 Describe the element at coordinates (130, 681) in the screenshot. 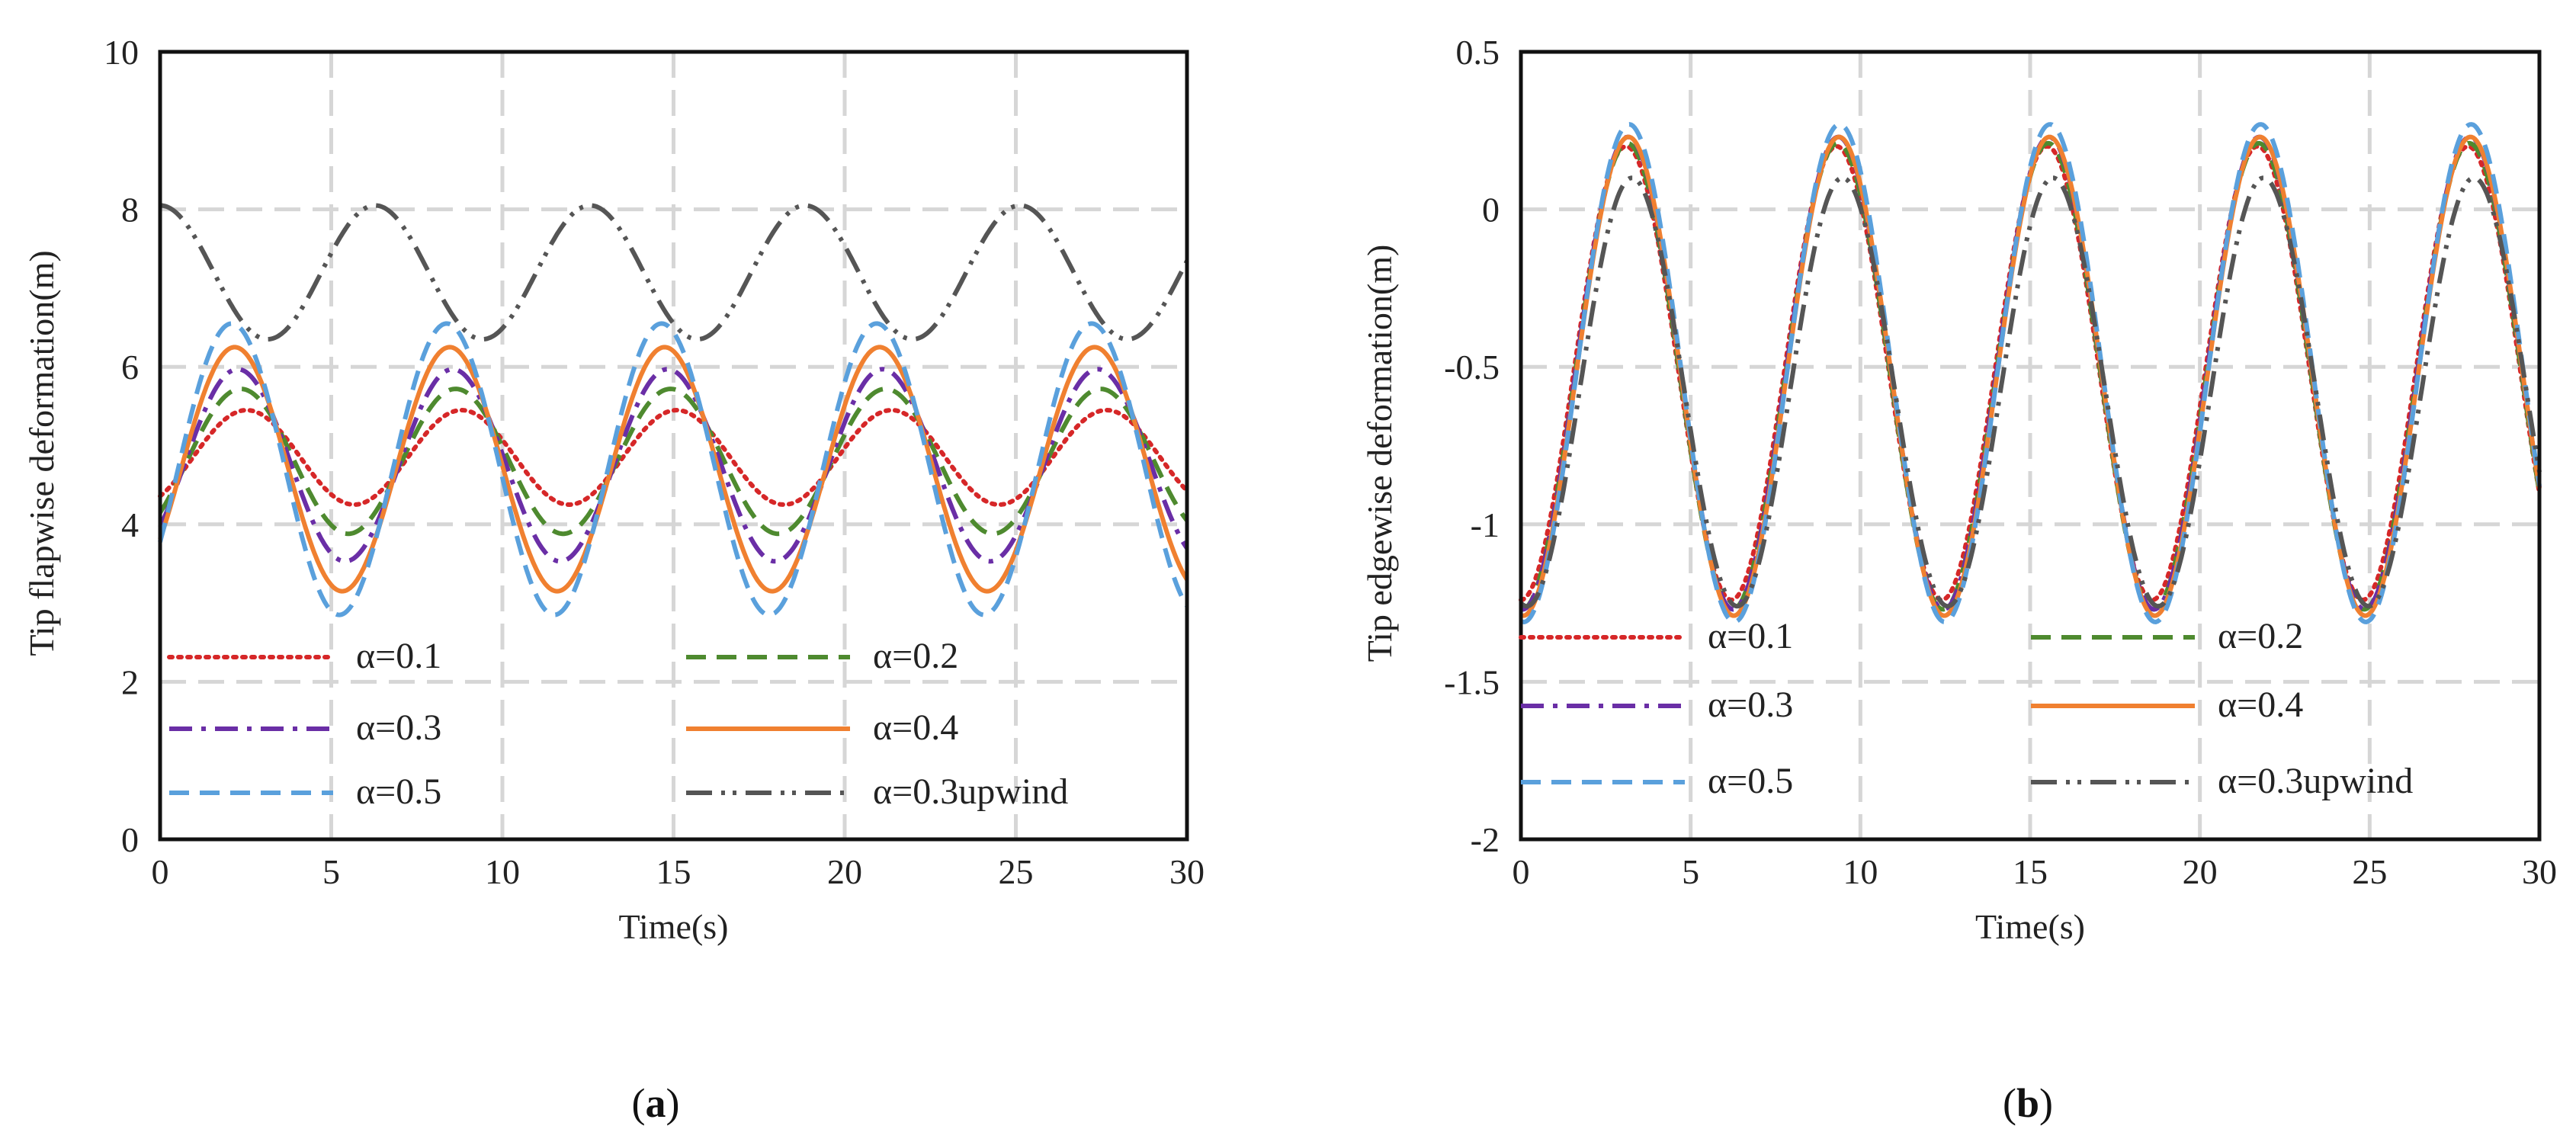

I see `y-tick-label: 2` at that location.